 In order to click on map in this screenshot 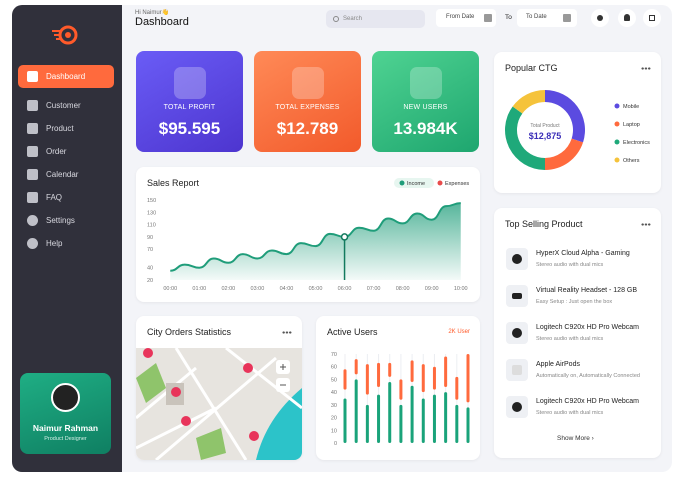, I will do `click(219, 404)`.